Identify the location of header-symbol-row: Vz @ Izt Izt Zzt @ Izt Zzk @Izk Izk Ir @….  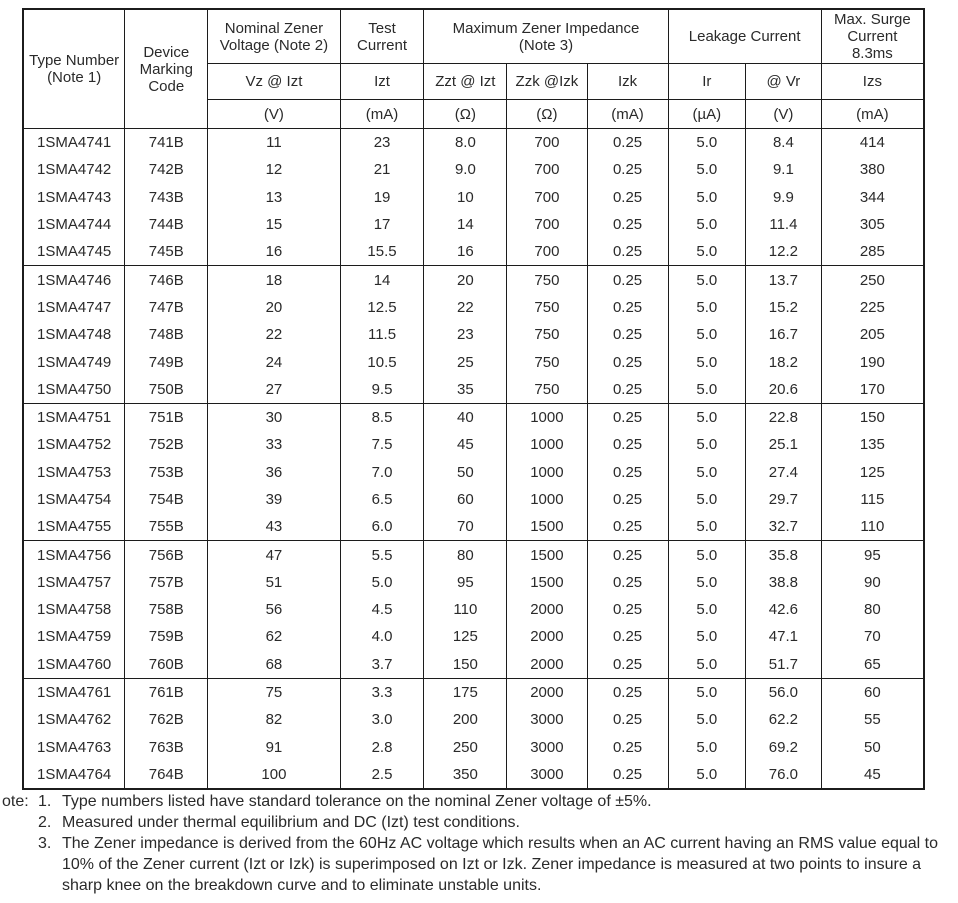
(474, 81).